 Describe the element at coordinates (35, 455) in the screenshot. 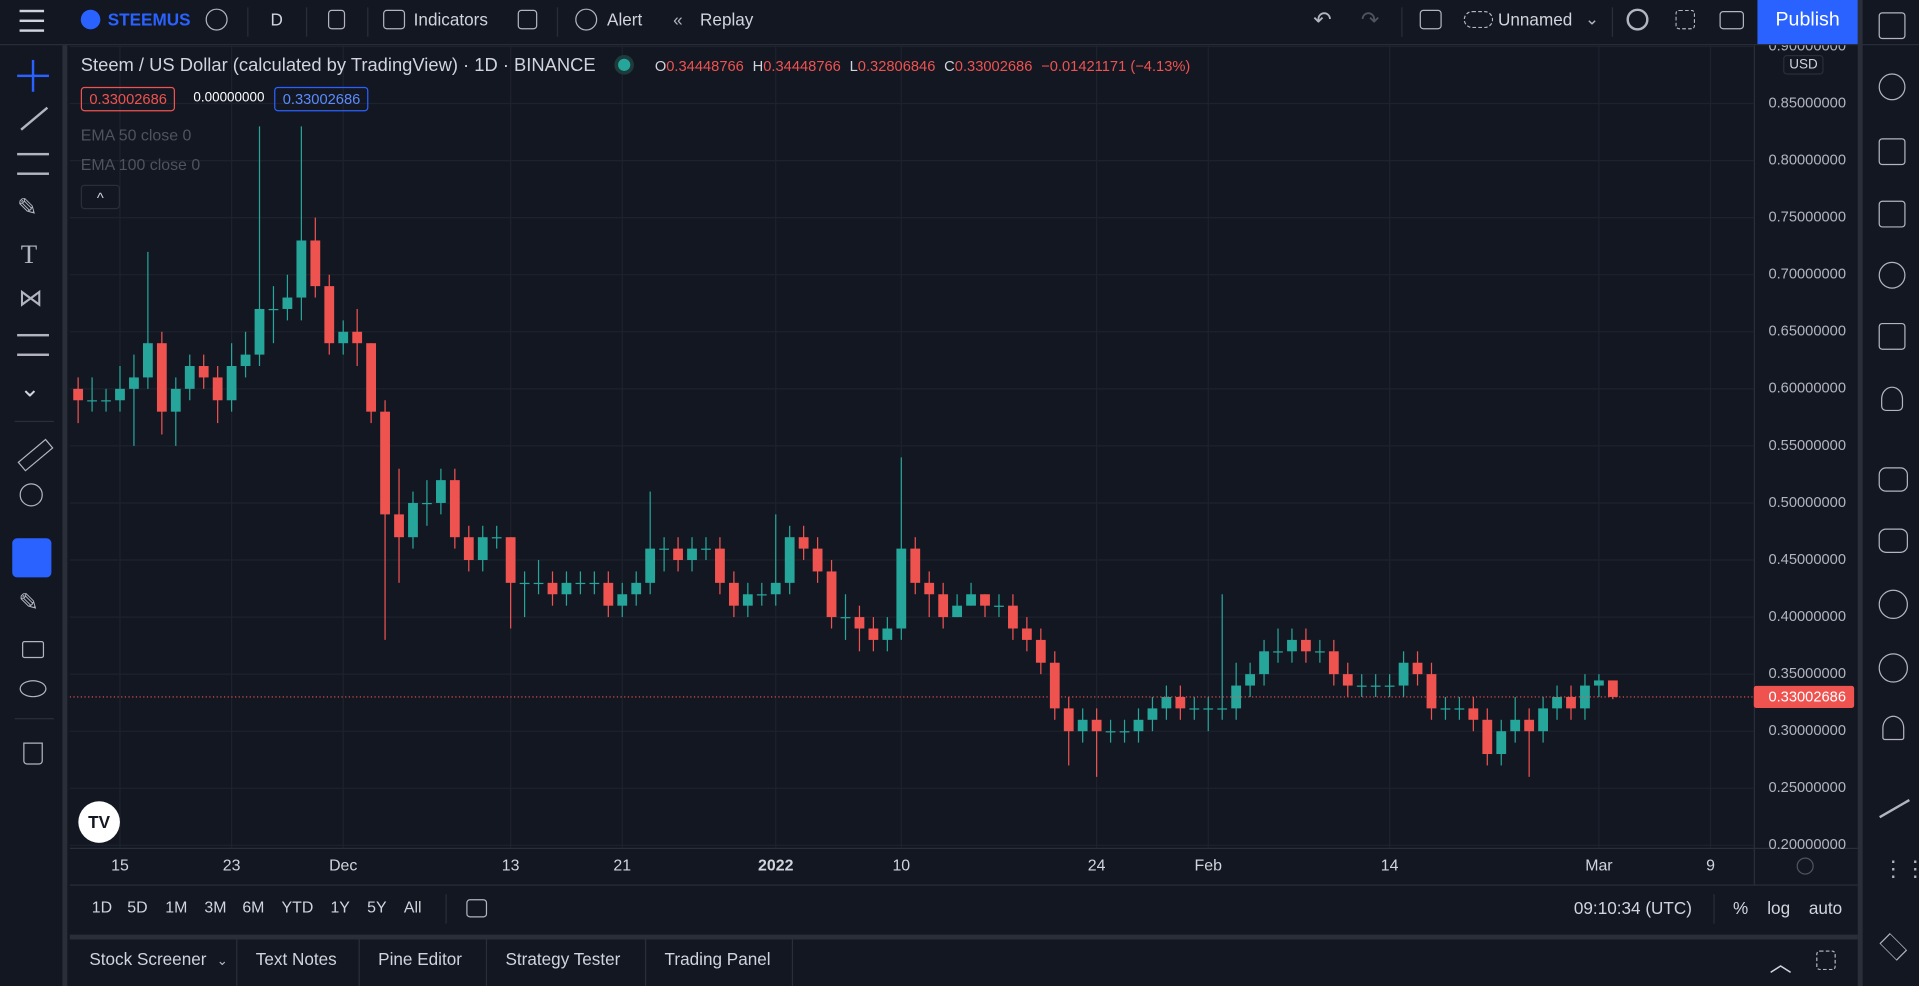

I see `measure-tool` at that location.